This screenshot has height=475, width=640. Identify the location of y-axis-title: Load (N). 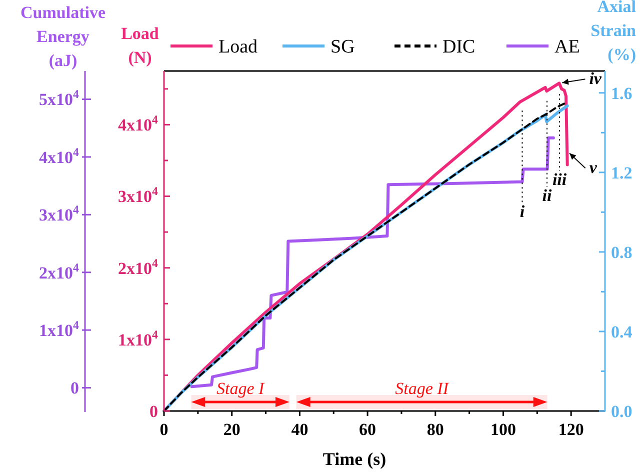
(140, 45).